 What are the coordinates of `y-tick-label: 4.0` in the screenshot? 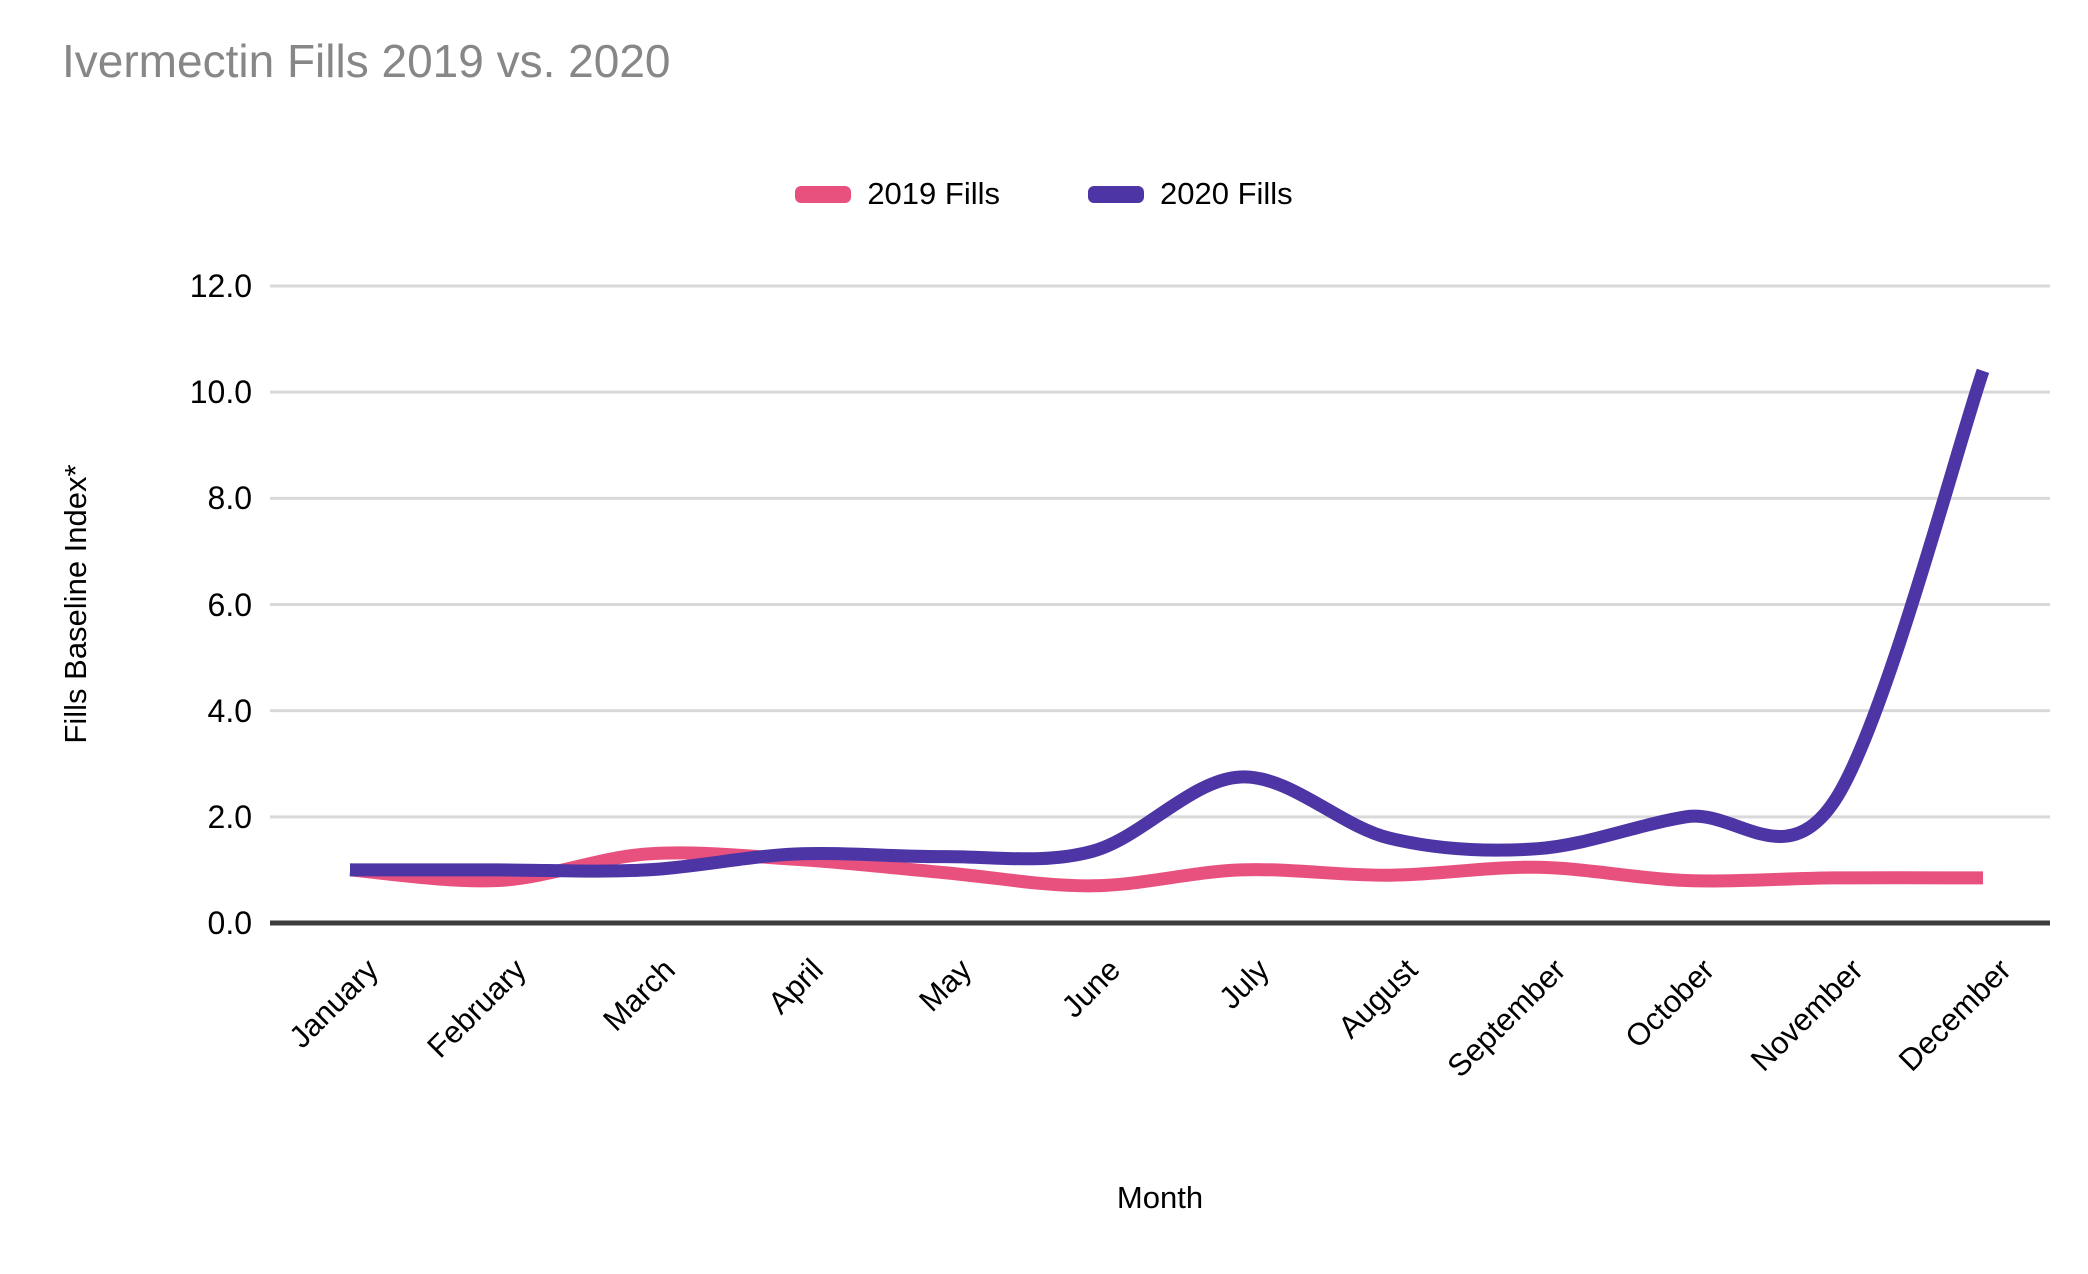 It's located at (229, 710).